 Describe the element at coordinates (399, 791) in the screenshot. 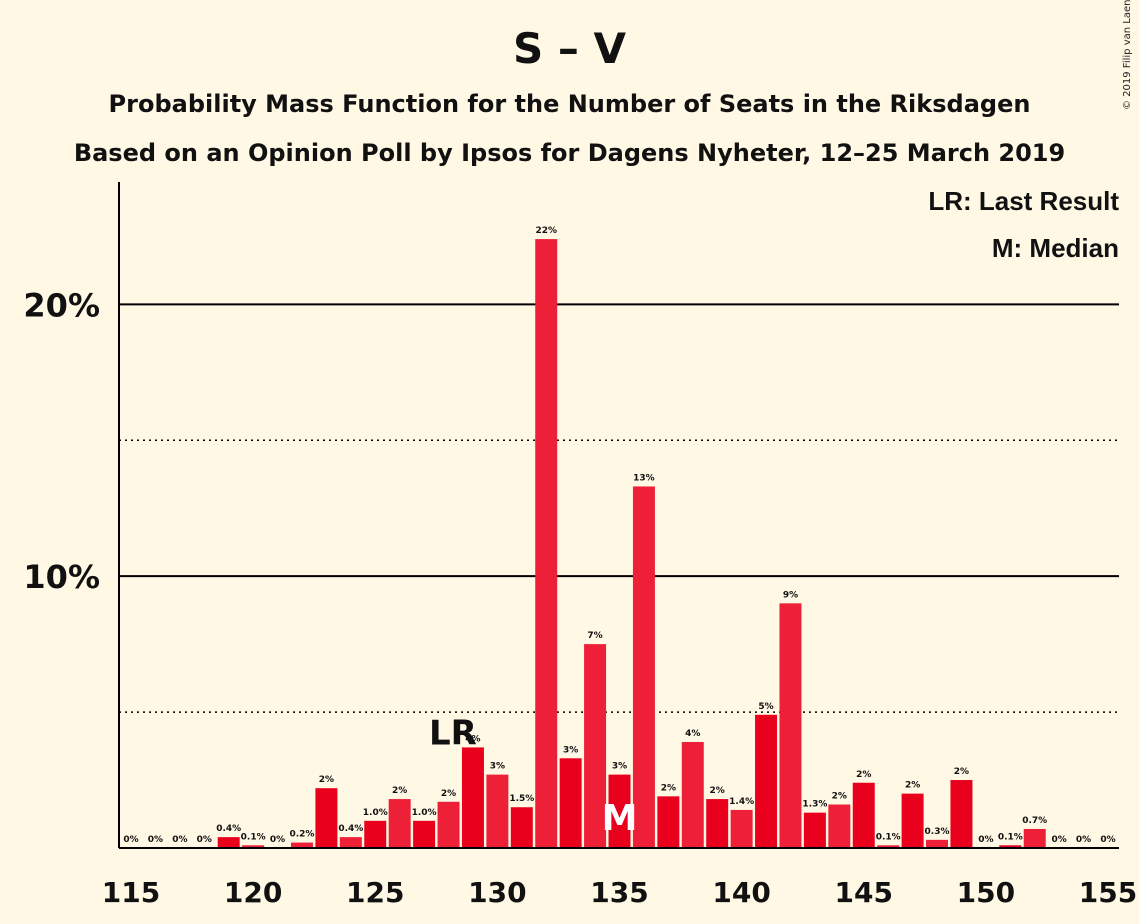

I see `value-label-126: 2%` at that location.